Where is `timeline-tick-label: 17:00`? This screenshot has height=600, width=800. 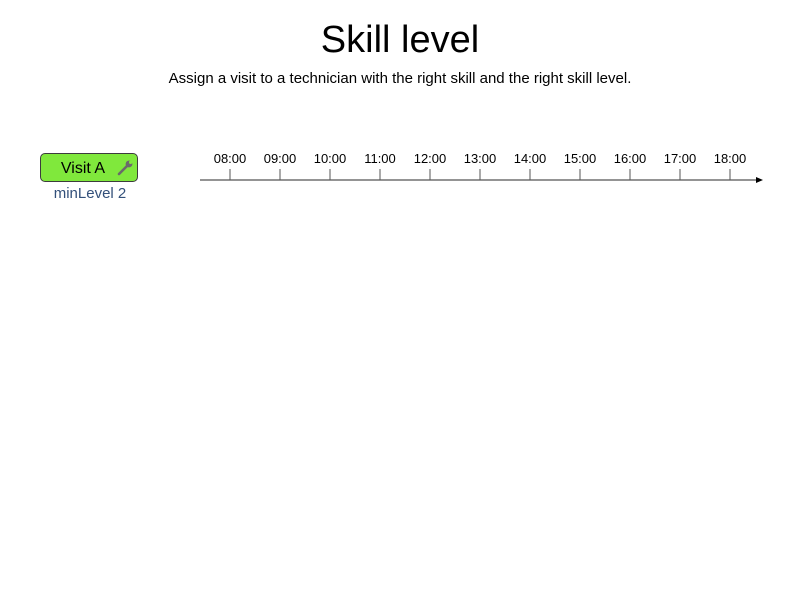
timeline-tick-label: 17:00 is located at coordinates (680, 158).